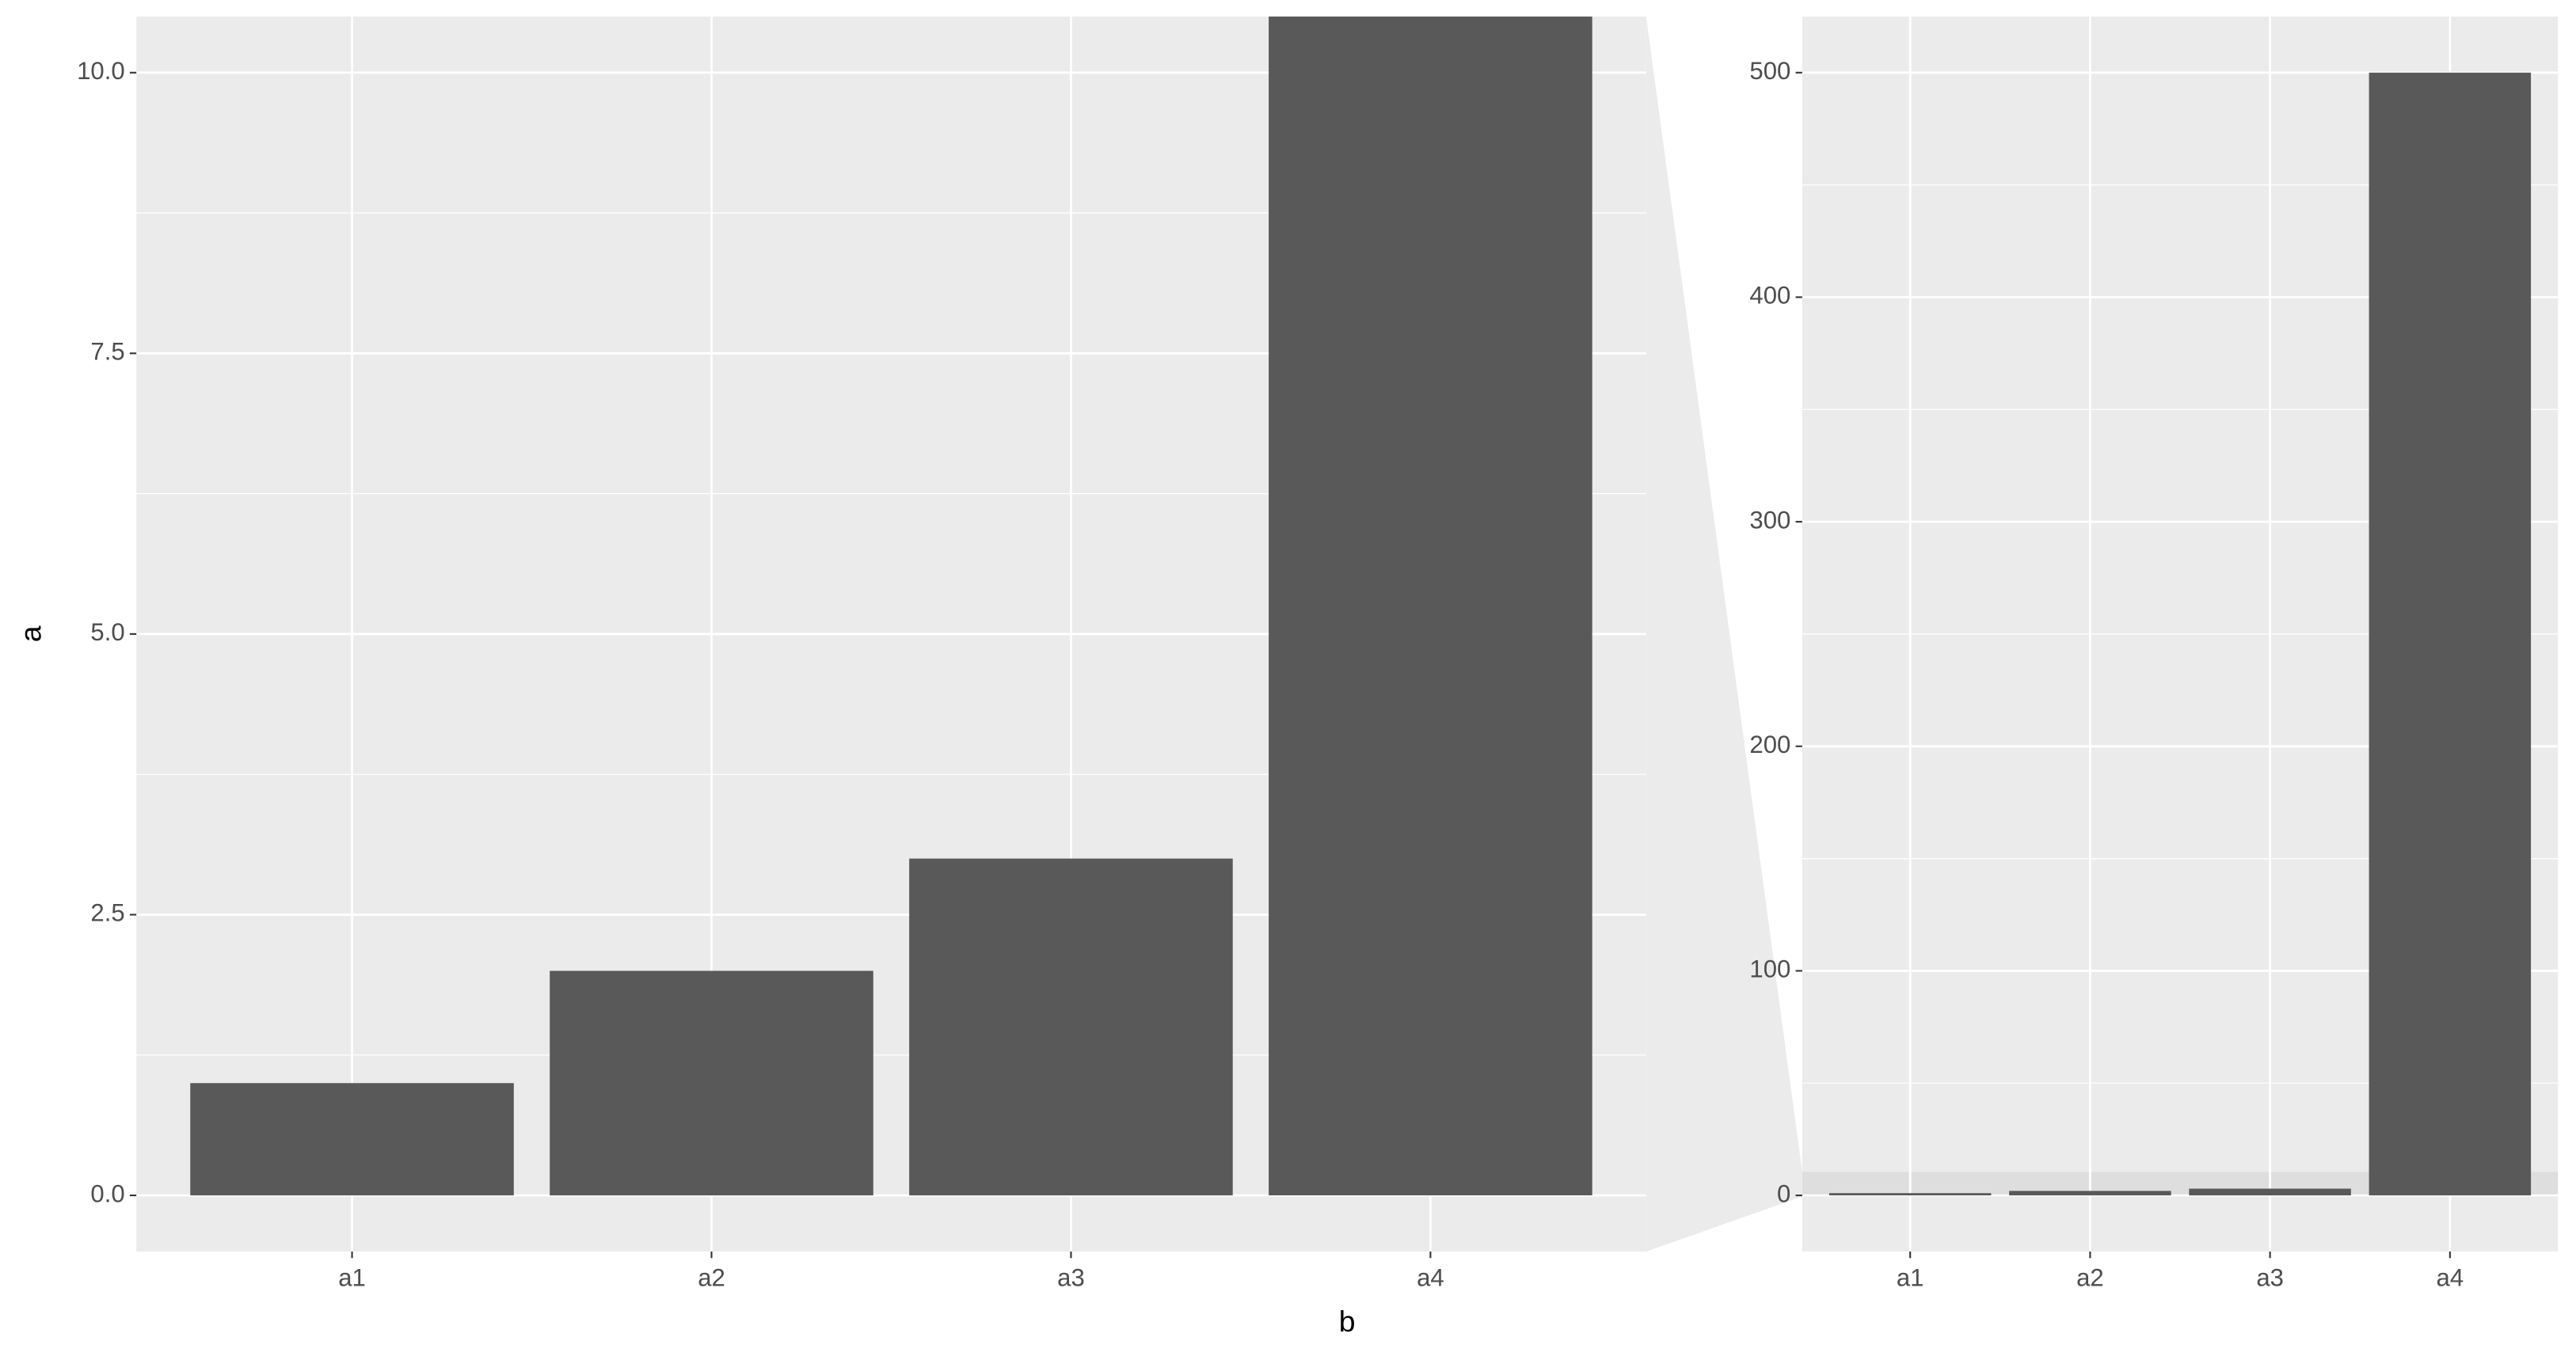  Describe the element at coordinates (1724, 634) in the screenshot. I see `zoom-link` at that location.